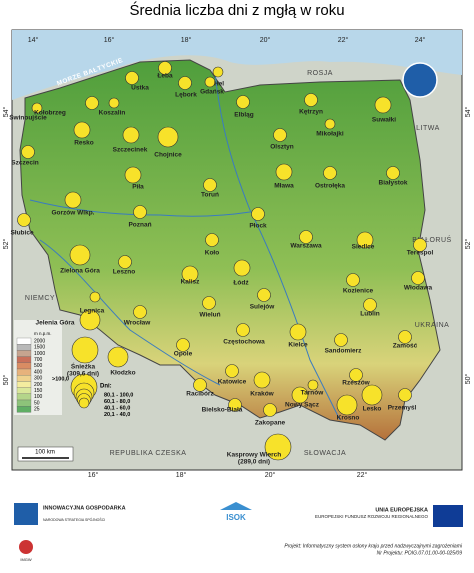 This screenshot has height=573, width=474. Describe the element at coordinates (93, 475) in the screenshot. I see `graticule-label: 16°` at that location.